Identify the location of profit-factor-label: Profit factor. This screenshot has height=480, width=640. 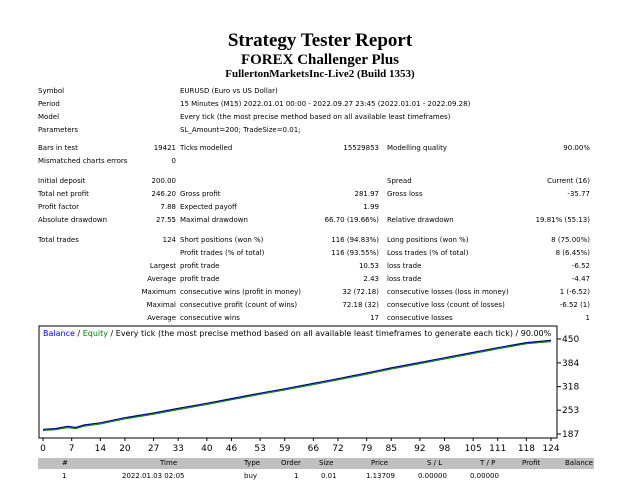
(58, 207).